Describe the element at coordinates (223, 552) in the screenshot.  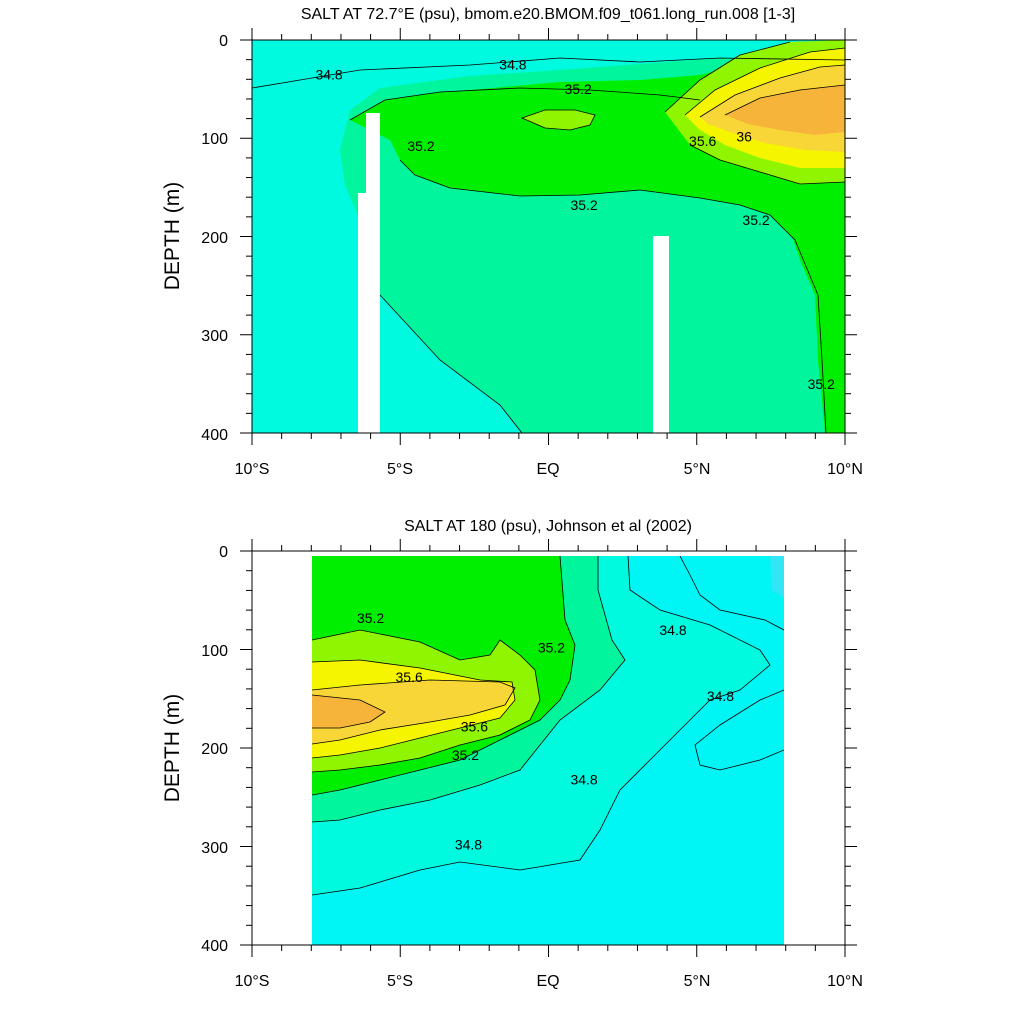
I see `bottom-y-tick-label: 0` at that location.